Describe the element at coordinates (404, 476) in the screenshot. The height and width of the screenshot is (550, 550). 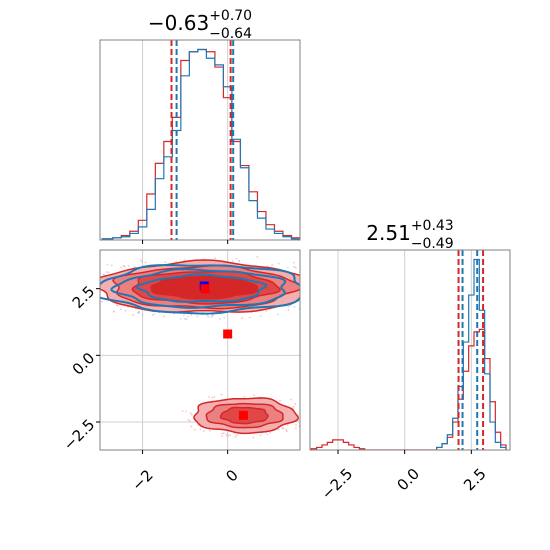
I see `x-ticks: −2.5 0.0 2.5` at that location.